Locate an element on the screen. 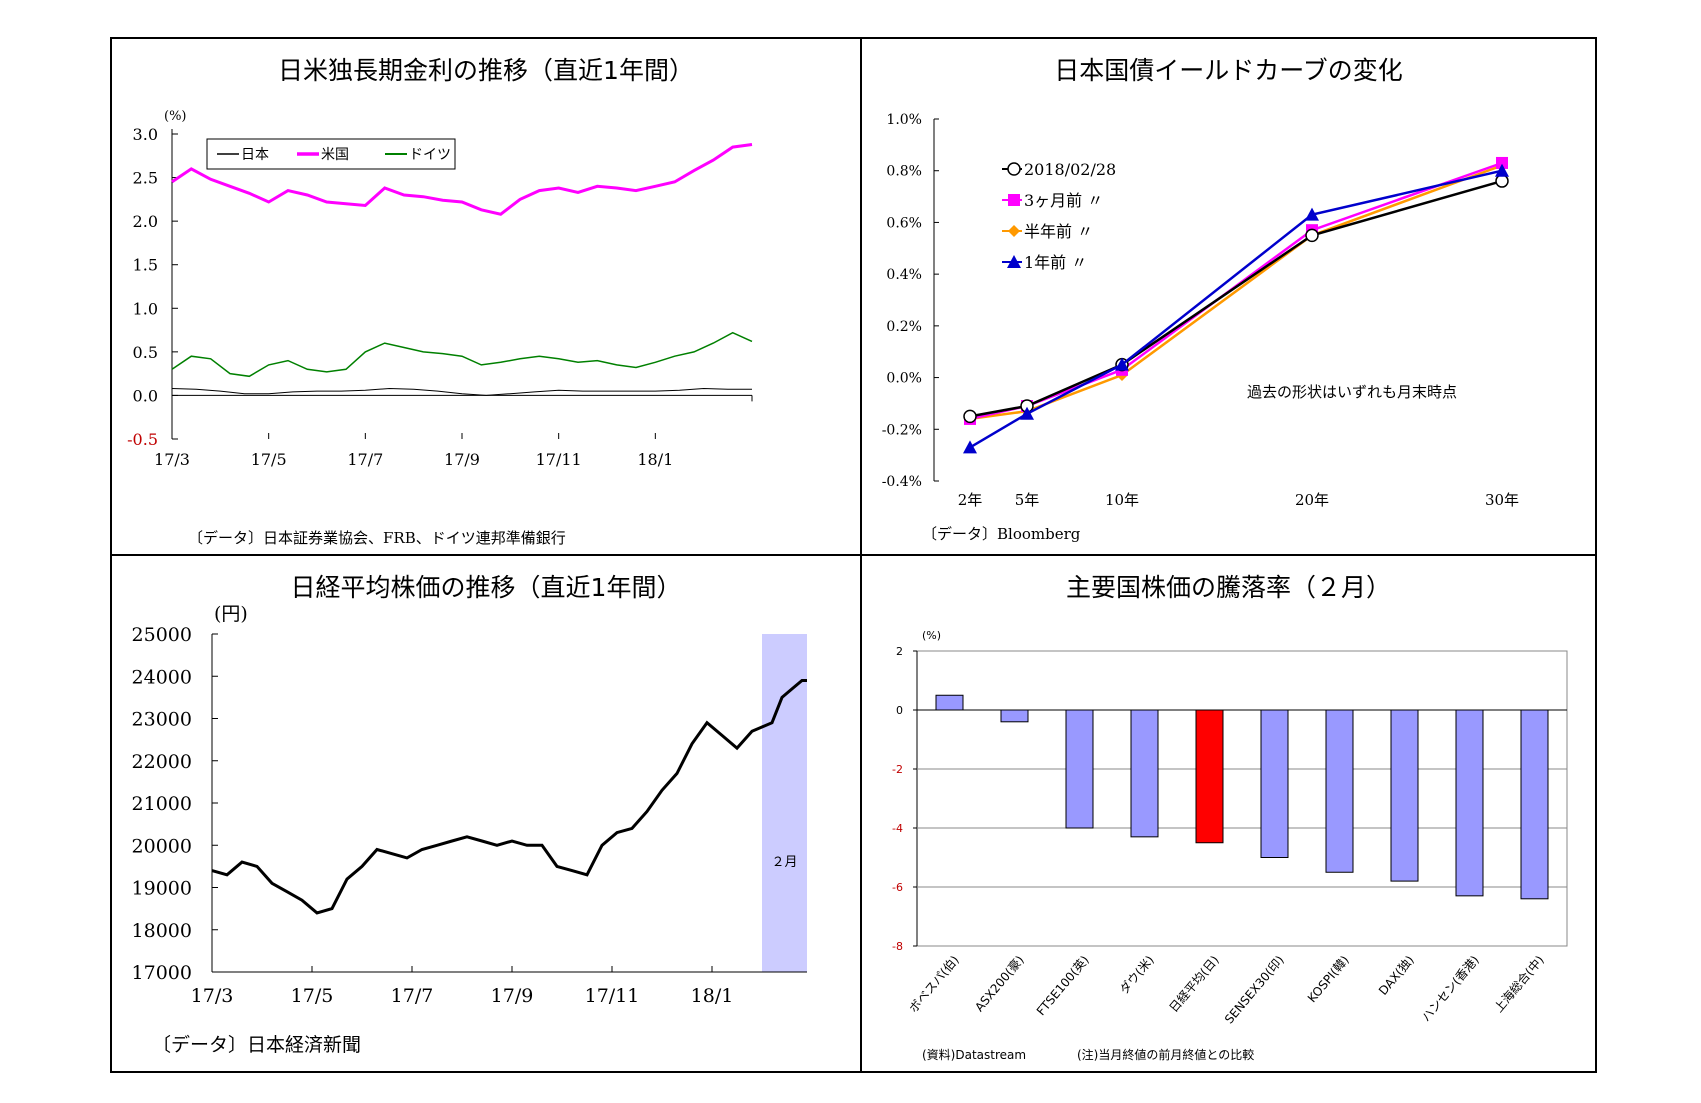  legend-label: 3ヶ月前 〃 is located at coordinates (1063, 200).